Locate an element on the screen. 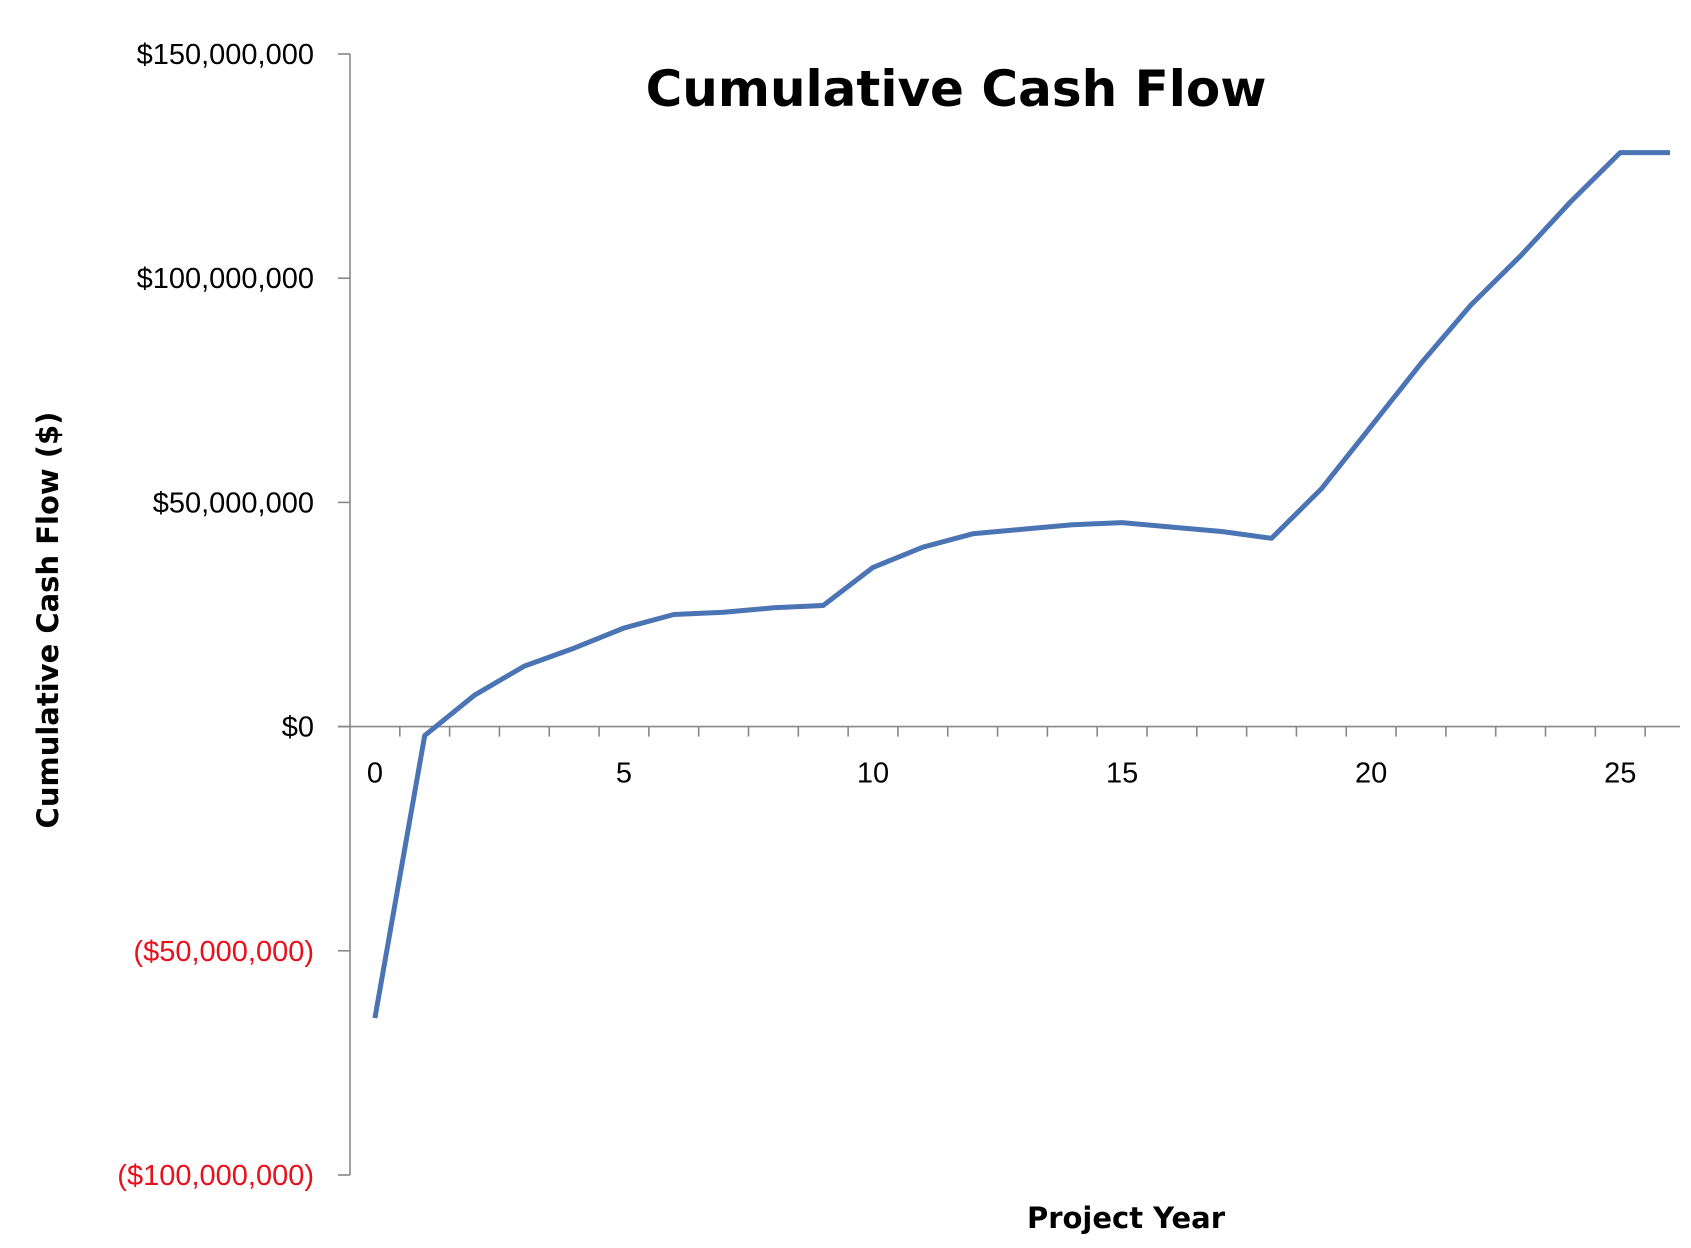 The height and width of the screenshot is (1248, 1691). x-tick-label: 20 is located at coordinates (1371, 774).